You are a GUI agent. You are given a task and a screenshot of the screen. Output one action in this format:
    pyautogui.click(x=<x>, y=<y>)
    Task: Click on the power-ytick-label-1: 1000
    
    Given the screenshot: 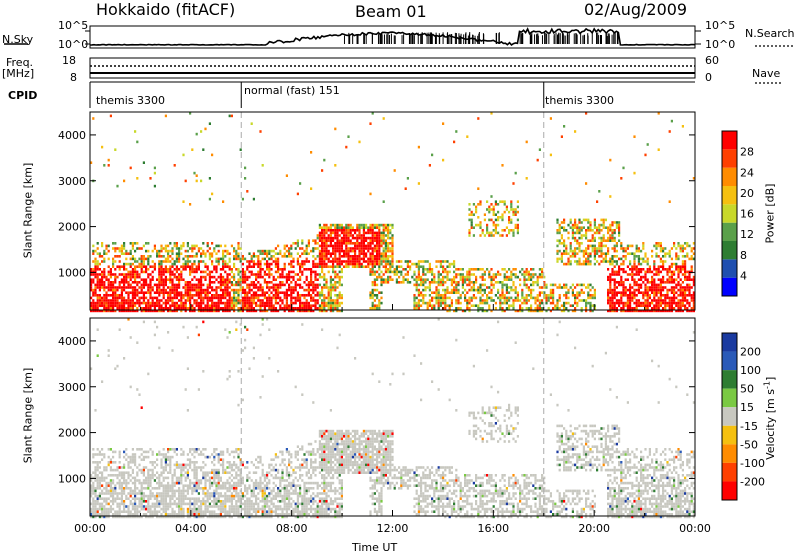 What is the action you would take?
    pyautogui.click(x=72, y=272)
    